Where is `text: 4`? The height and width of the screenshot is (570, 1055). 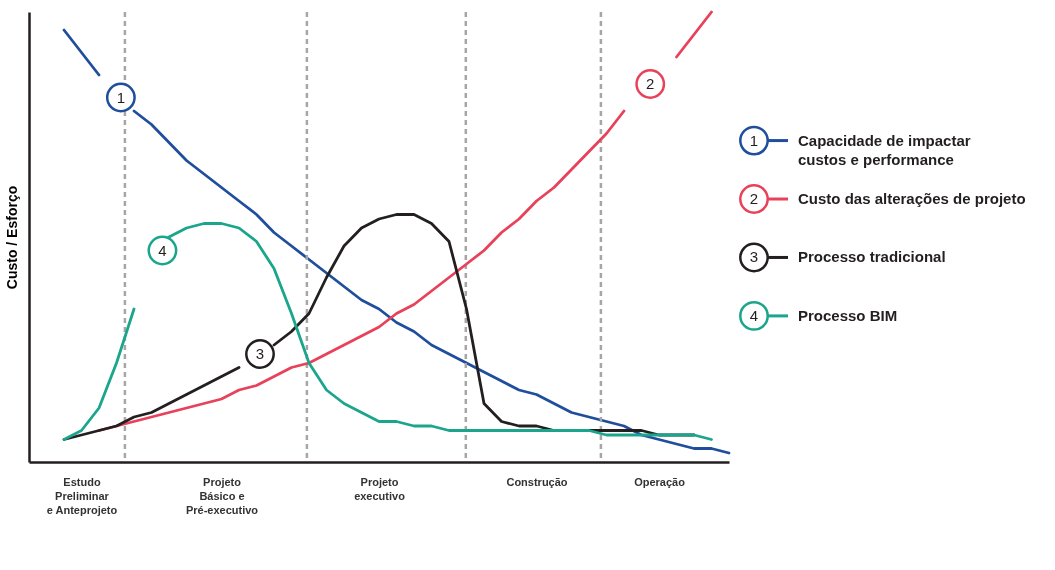
text: 4 is located at coordinates (754, 315).